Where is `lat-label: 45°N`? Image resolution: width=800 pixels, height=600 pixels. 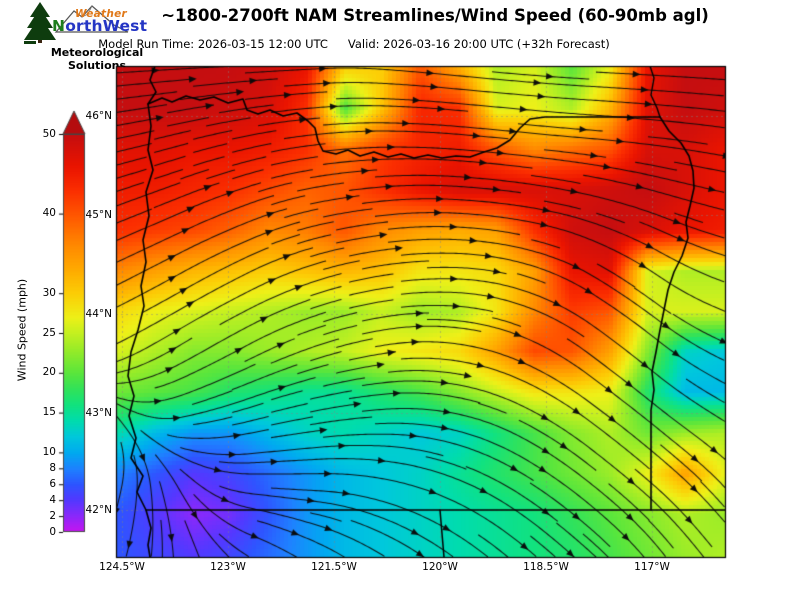
lat-label: 45°N is located at coordinates (98, 215).